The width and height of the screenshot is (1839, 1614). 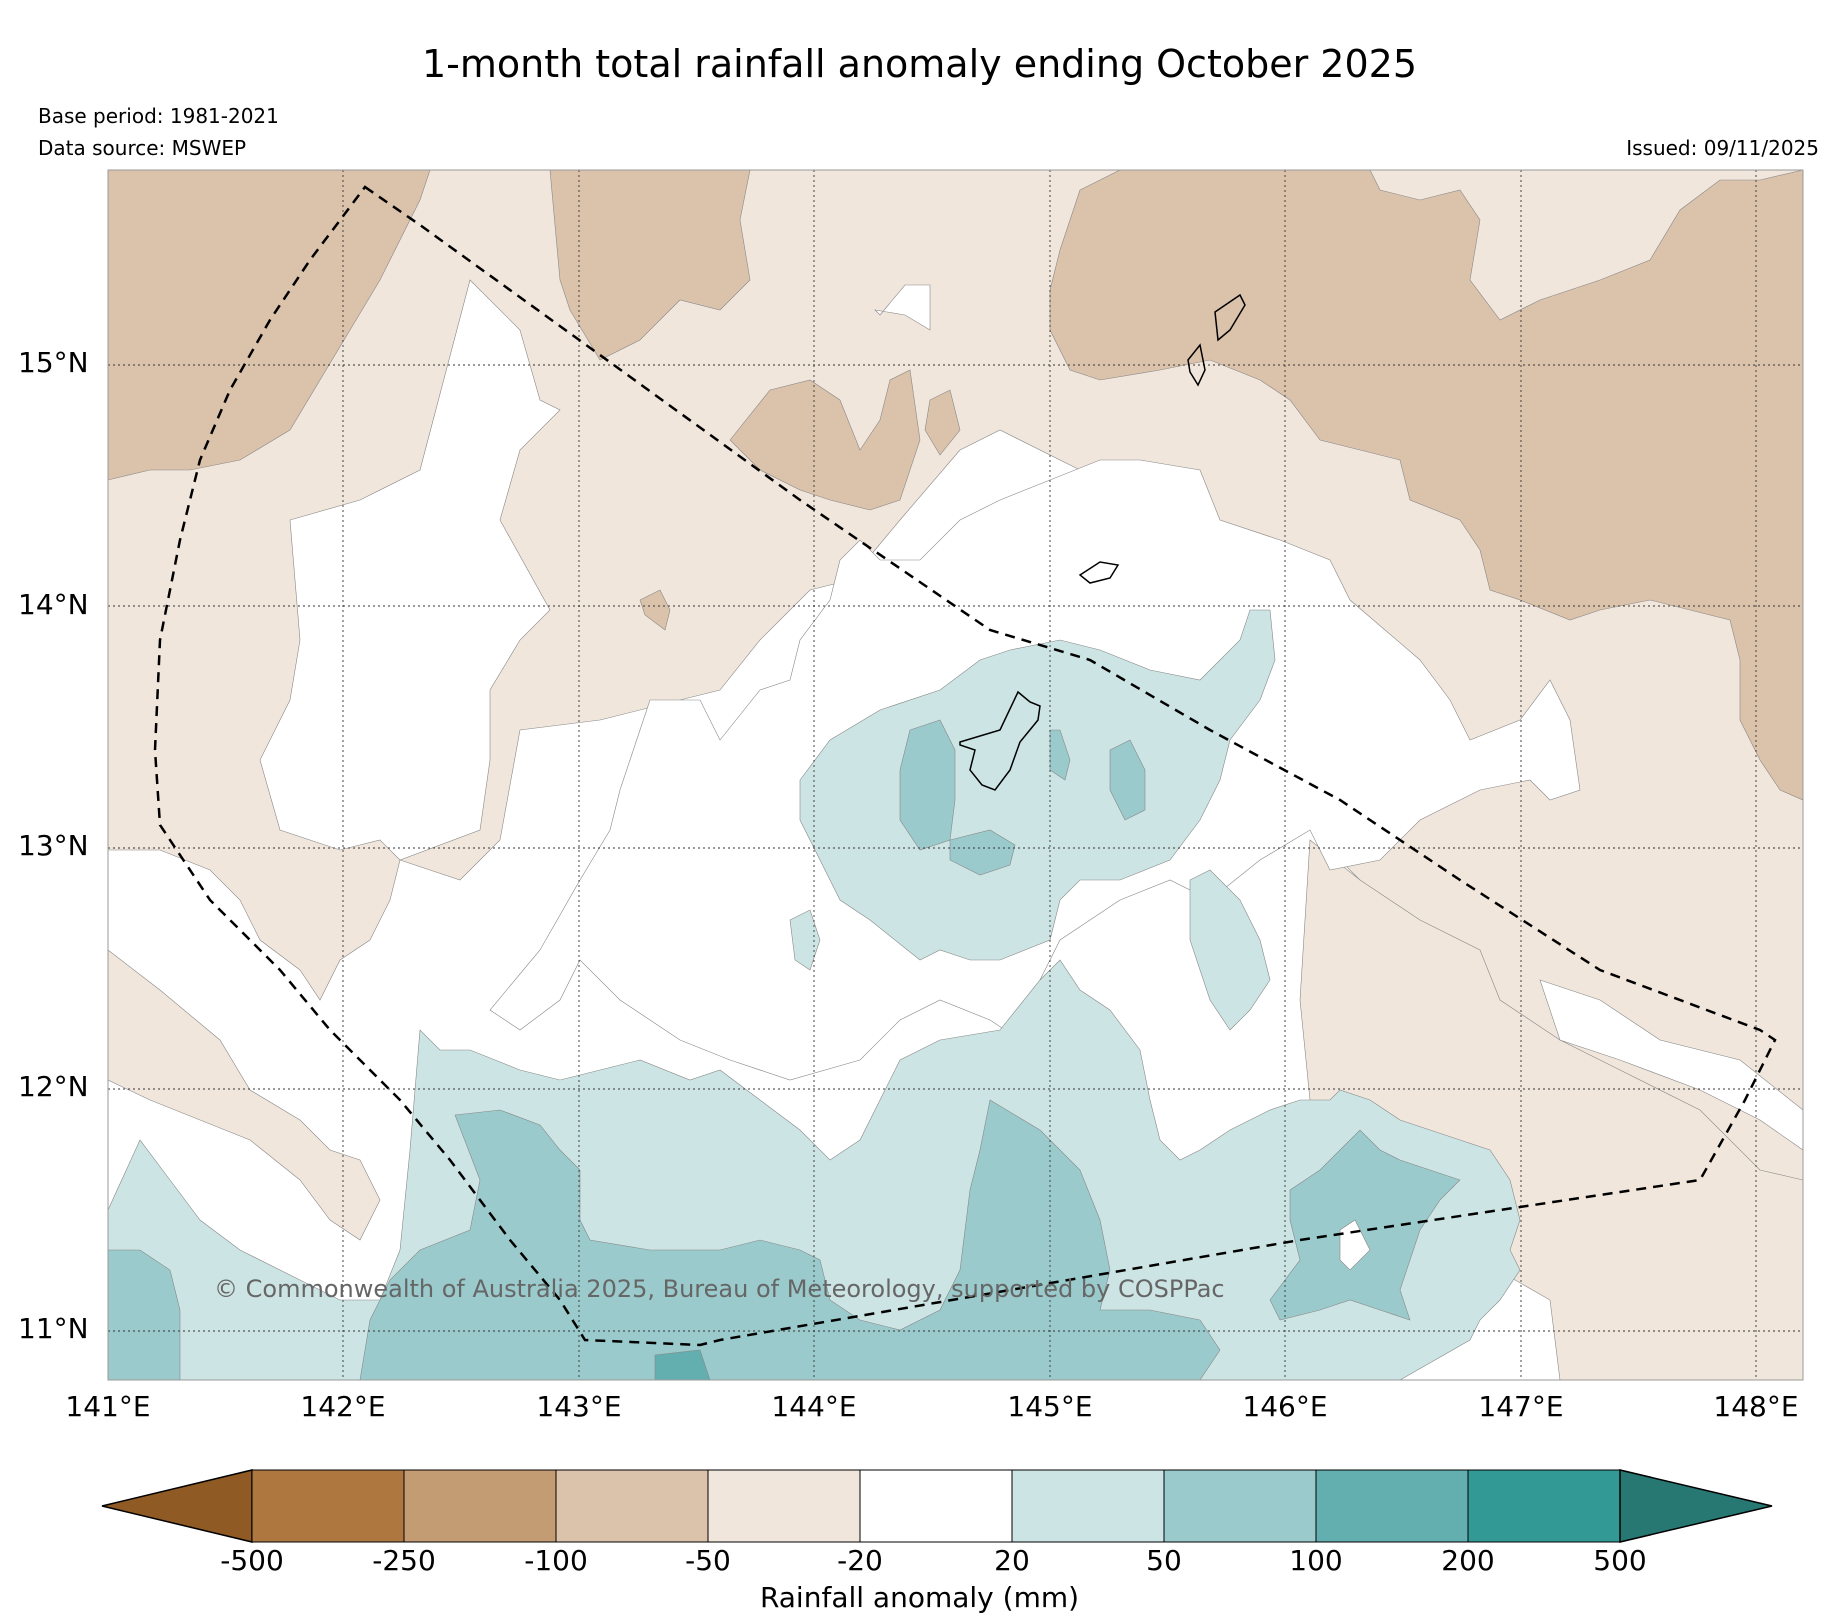 I want to click on colorbar-tick: 20, so click(x=1012, y=1560).